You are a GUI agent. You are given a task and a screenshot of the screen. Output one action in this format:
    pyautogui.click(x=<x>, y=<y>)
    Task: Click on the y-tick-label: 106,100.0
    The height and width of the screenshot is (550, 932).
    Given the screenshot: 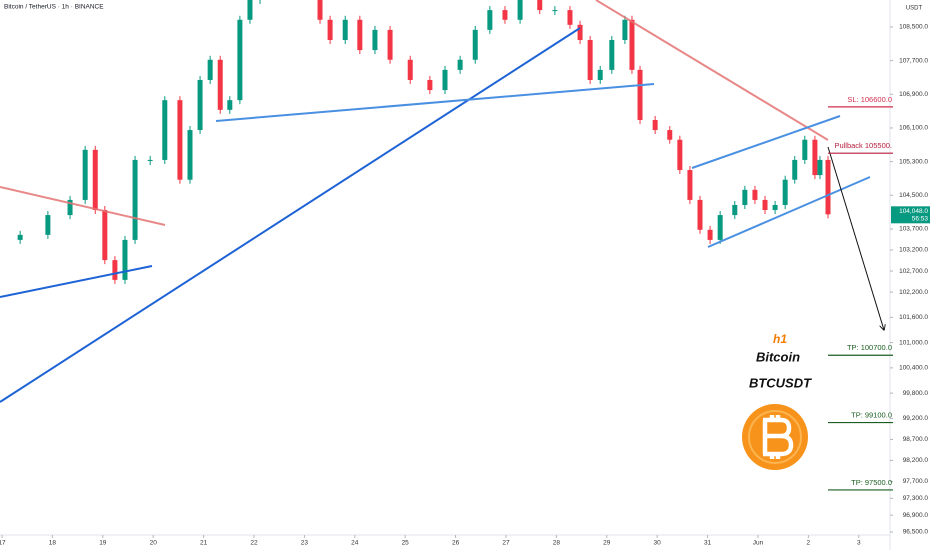 What is the action you would take?
    pyautogui.click(x=913, y=128)
    